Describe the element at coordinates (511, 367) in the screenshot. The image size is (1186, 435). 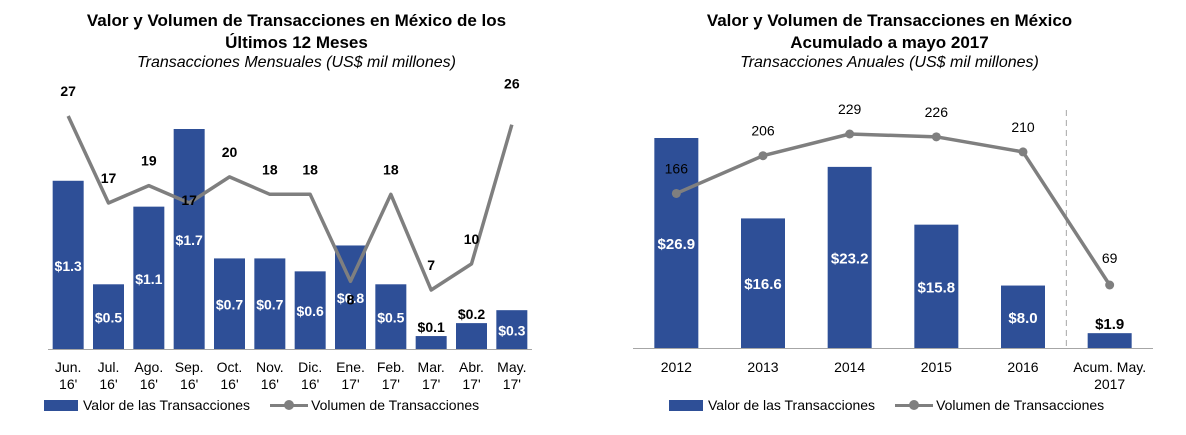
I see `category-label-11: May.` at that location.